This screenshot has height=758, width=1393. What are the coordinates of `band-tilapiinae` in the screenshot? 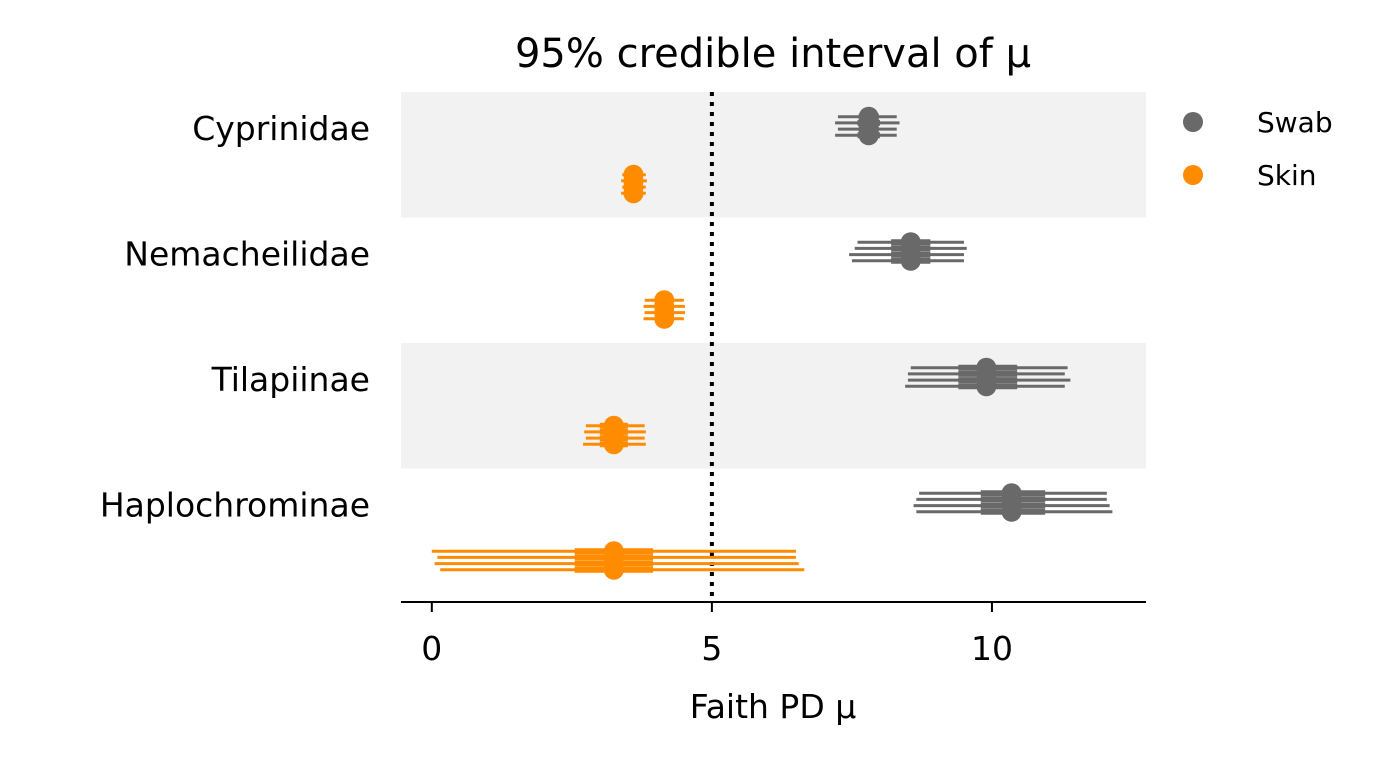 It's located at (773, 406).